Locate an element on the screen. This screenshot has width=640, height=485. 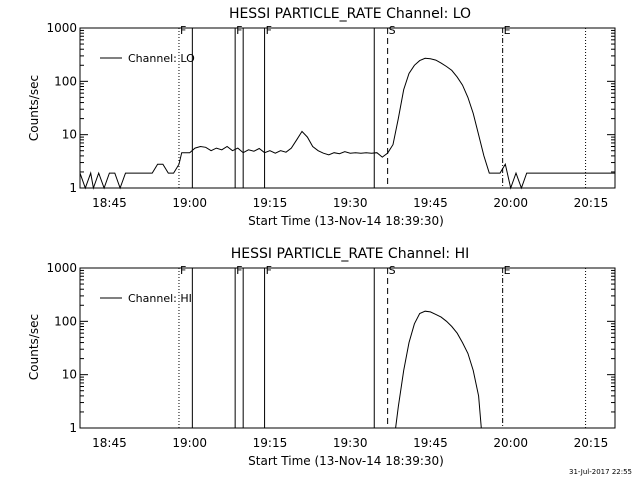
footer-timestamp: 31-Jul-2017 22:55 is located at coordinates (600, 472).